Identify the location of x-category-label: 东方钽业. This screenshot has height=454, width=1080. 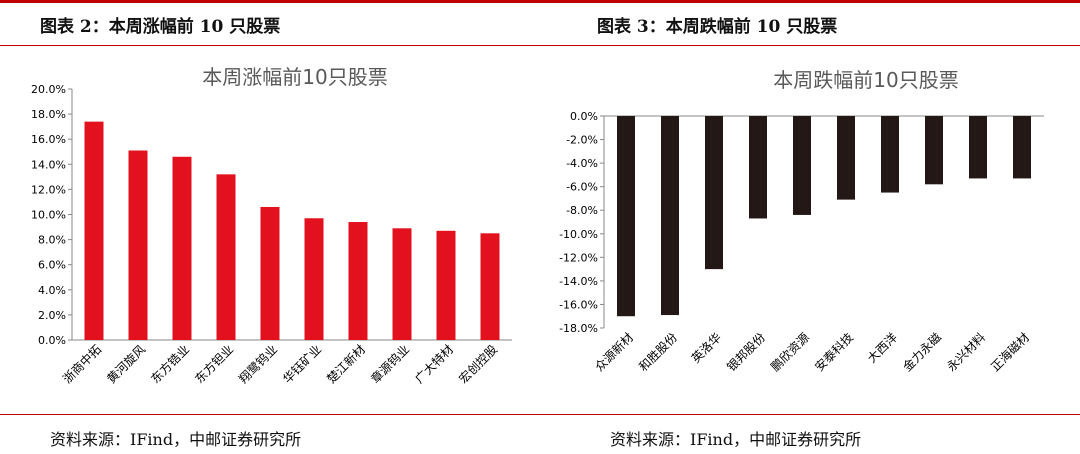
(214, 364).